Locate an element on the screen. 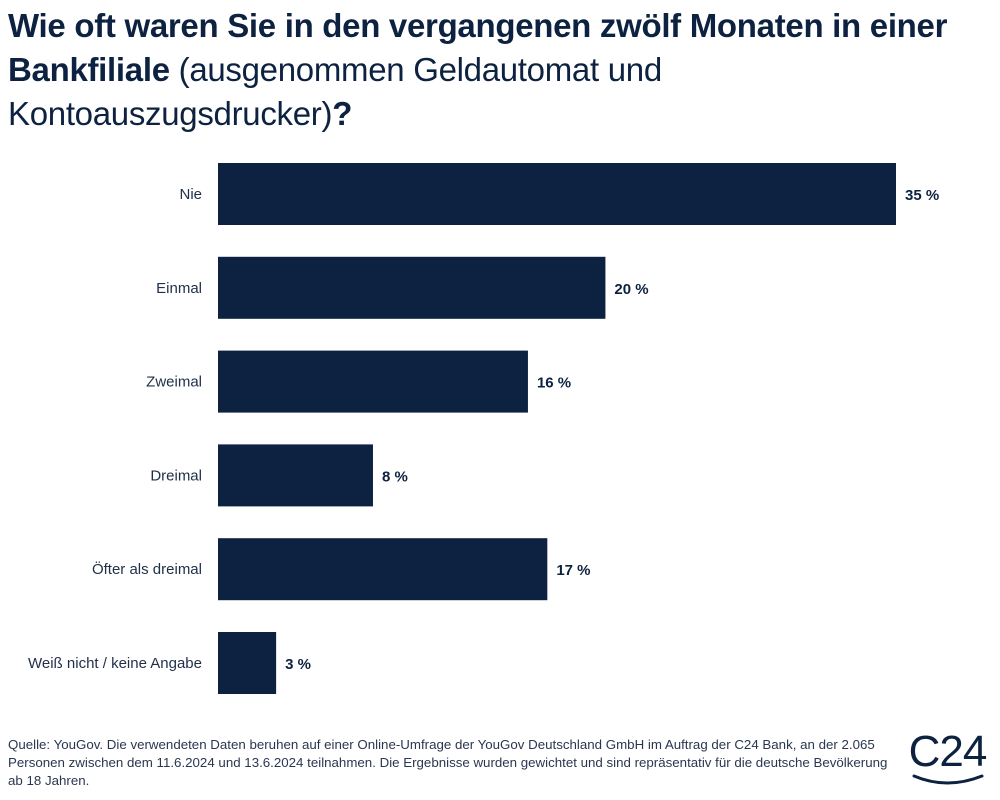 The image size is (1000, 800). logo-swoosh-icon is located at coordinates (948, 779).